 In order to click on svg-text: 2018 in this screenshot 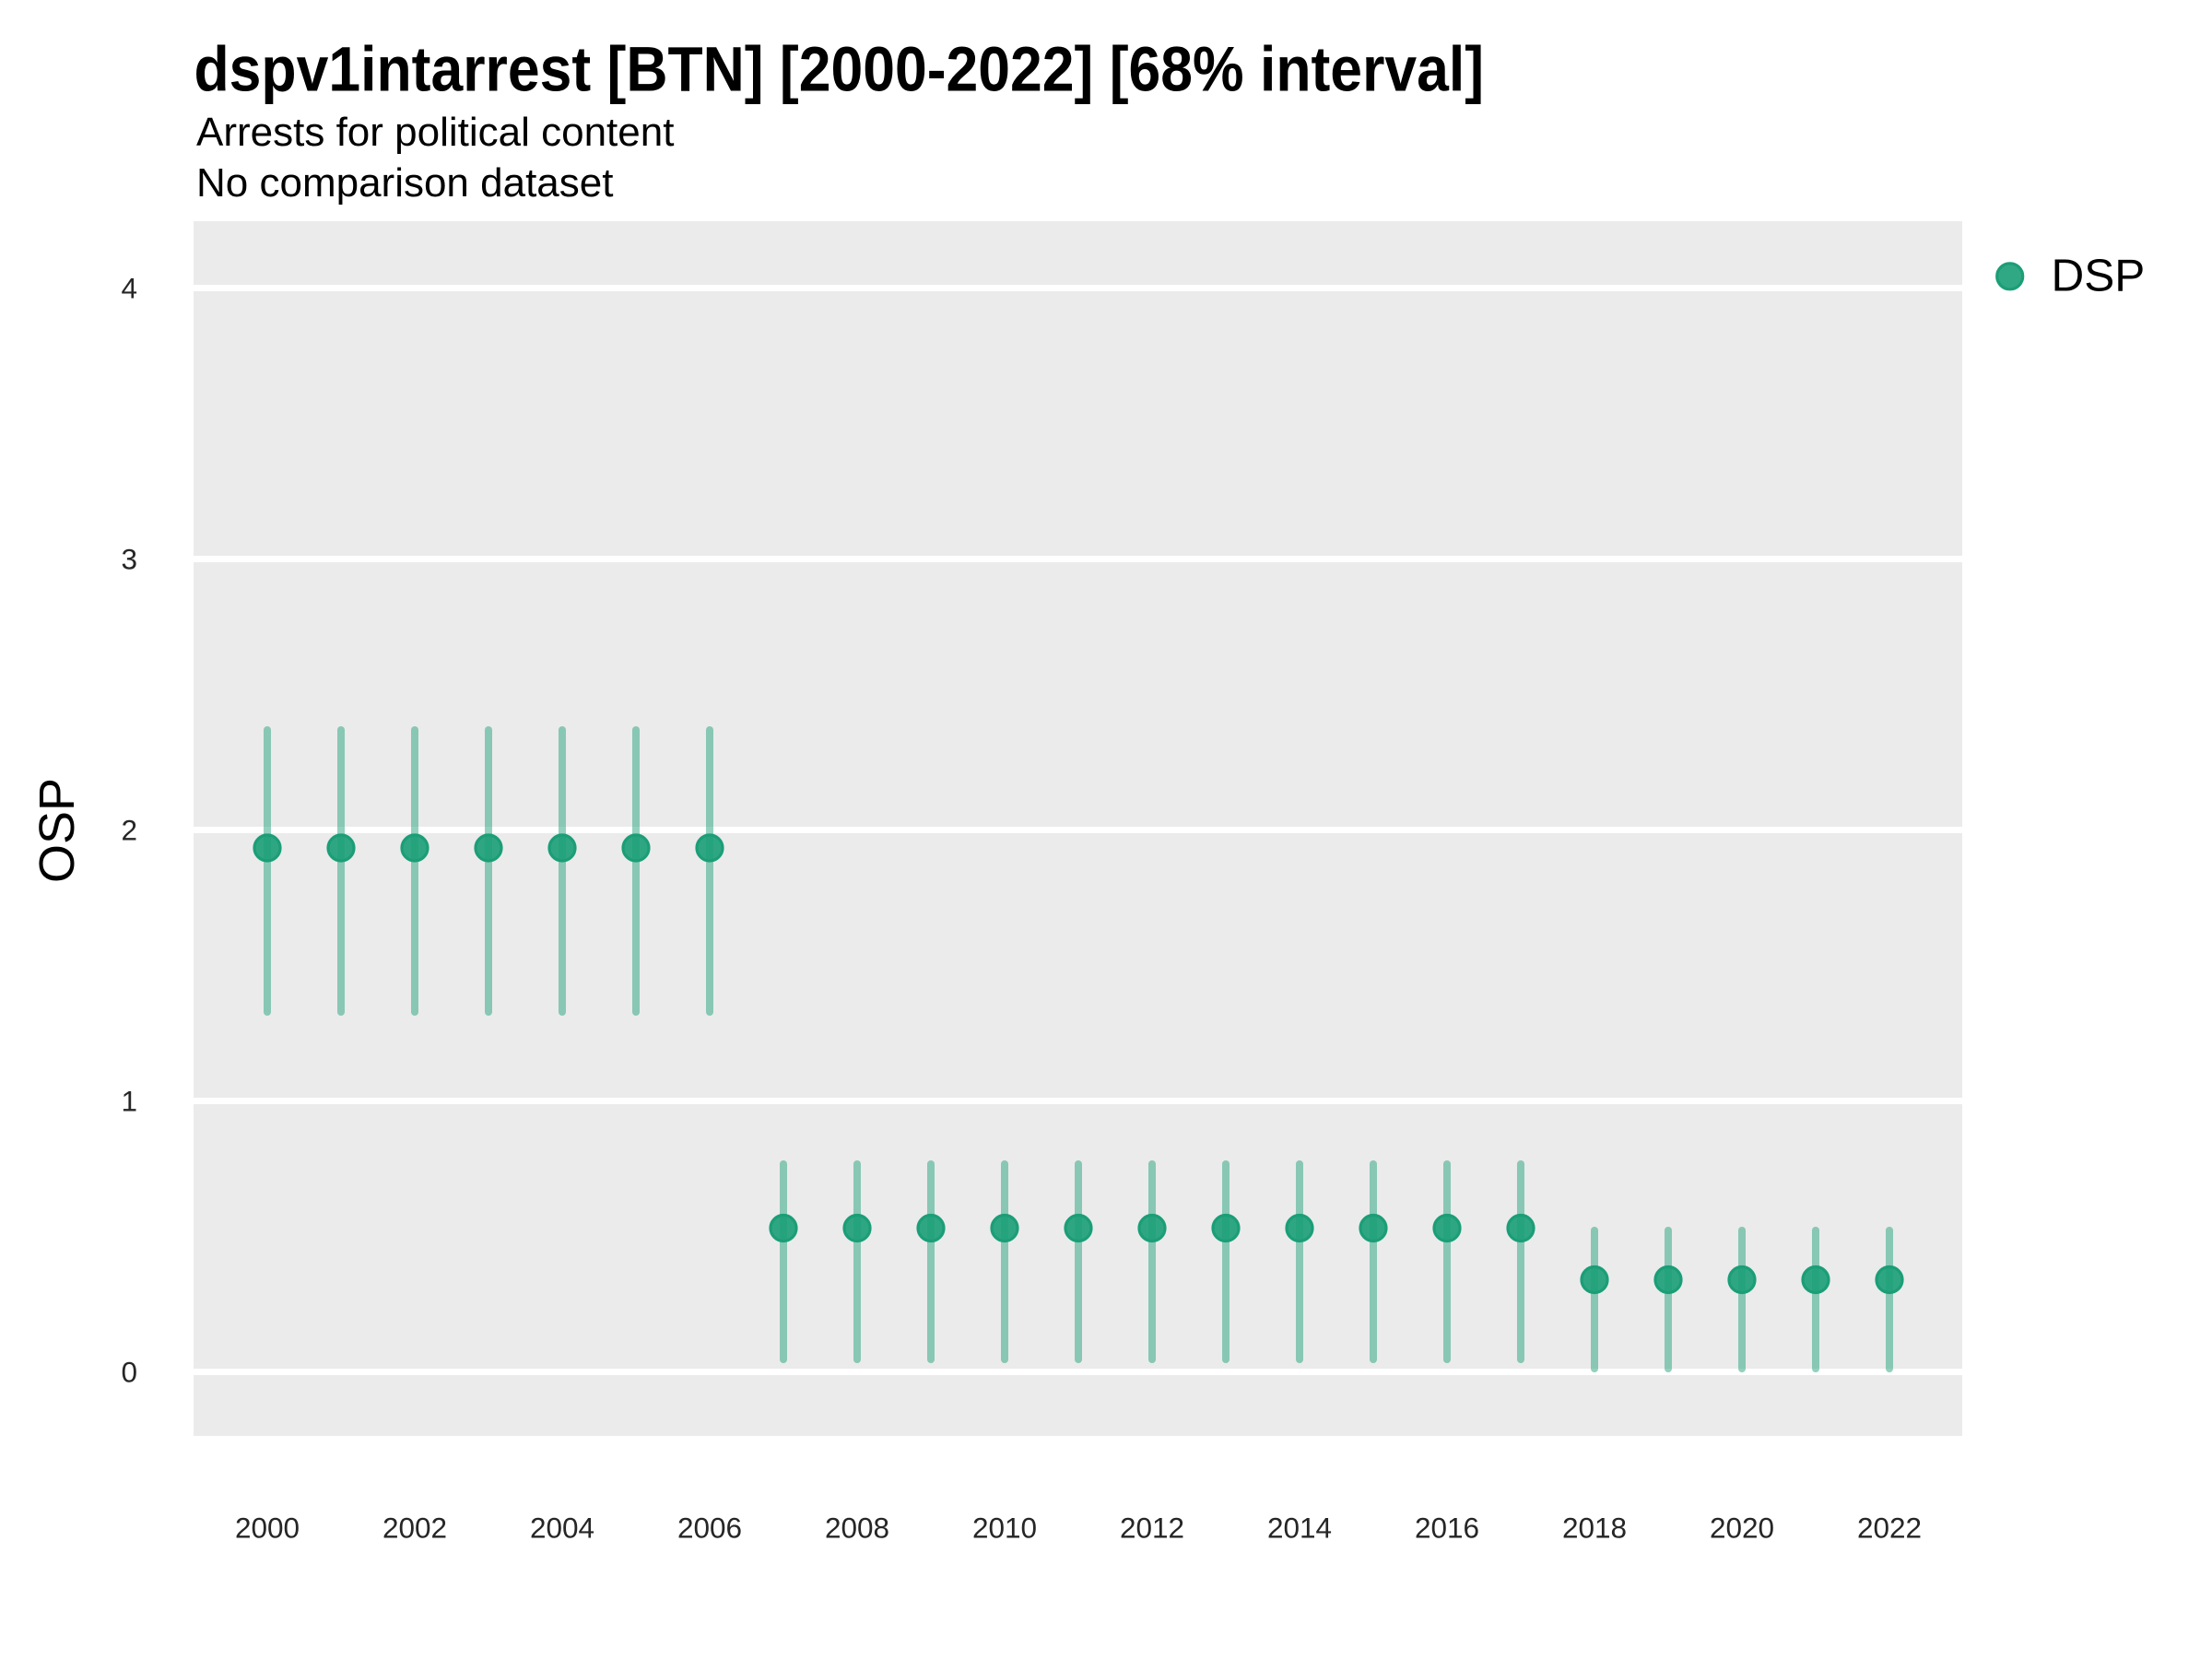, I will do `click(1594, 1528)`.